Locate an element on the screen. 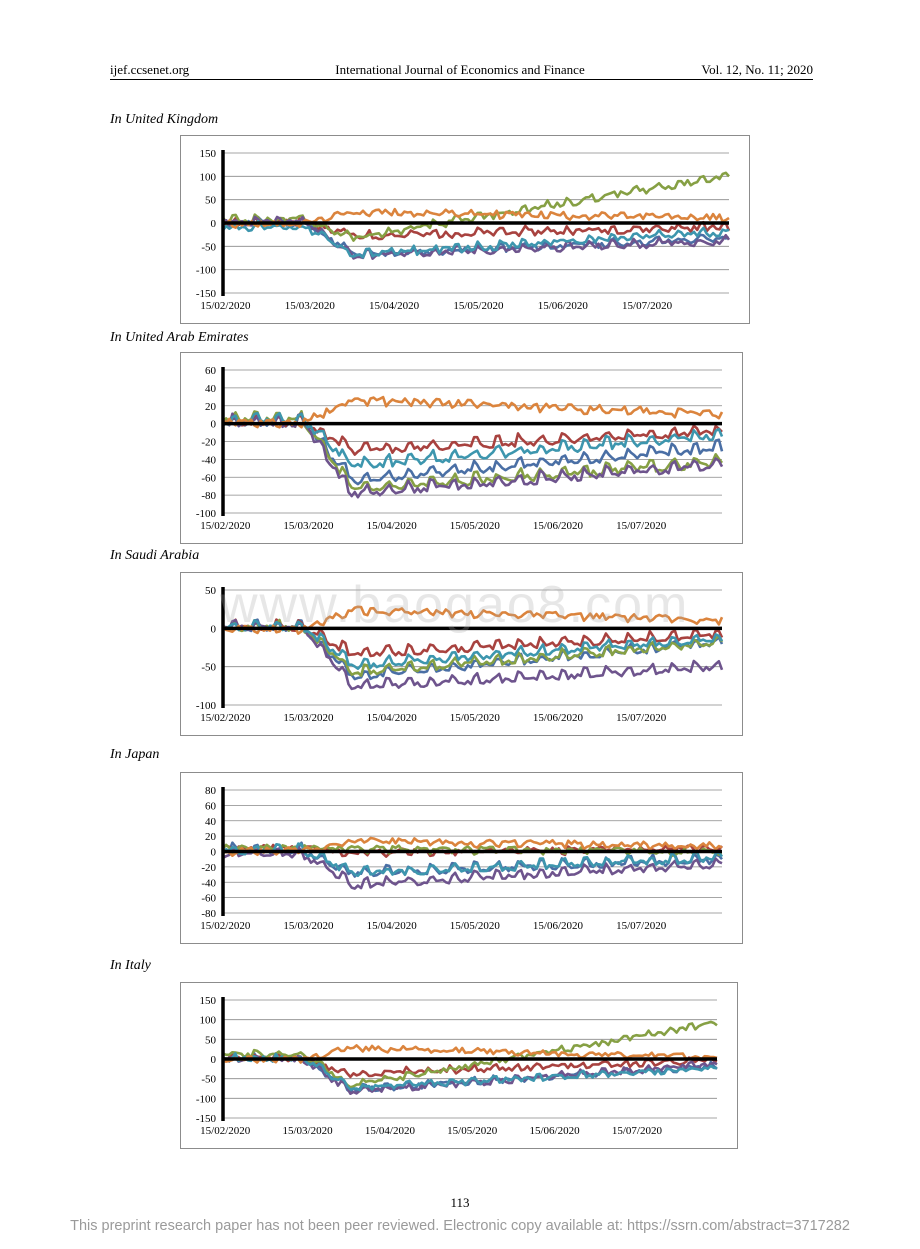  y-tick-label: 80 is located at coordinates (211, 791).